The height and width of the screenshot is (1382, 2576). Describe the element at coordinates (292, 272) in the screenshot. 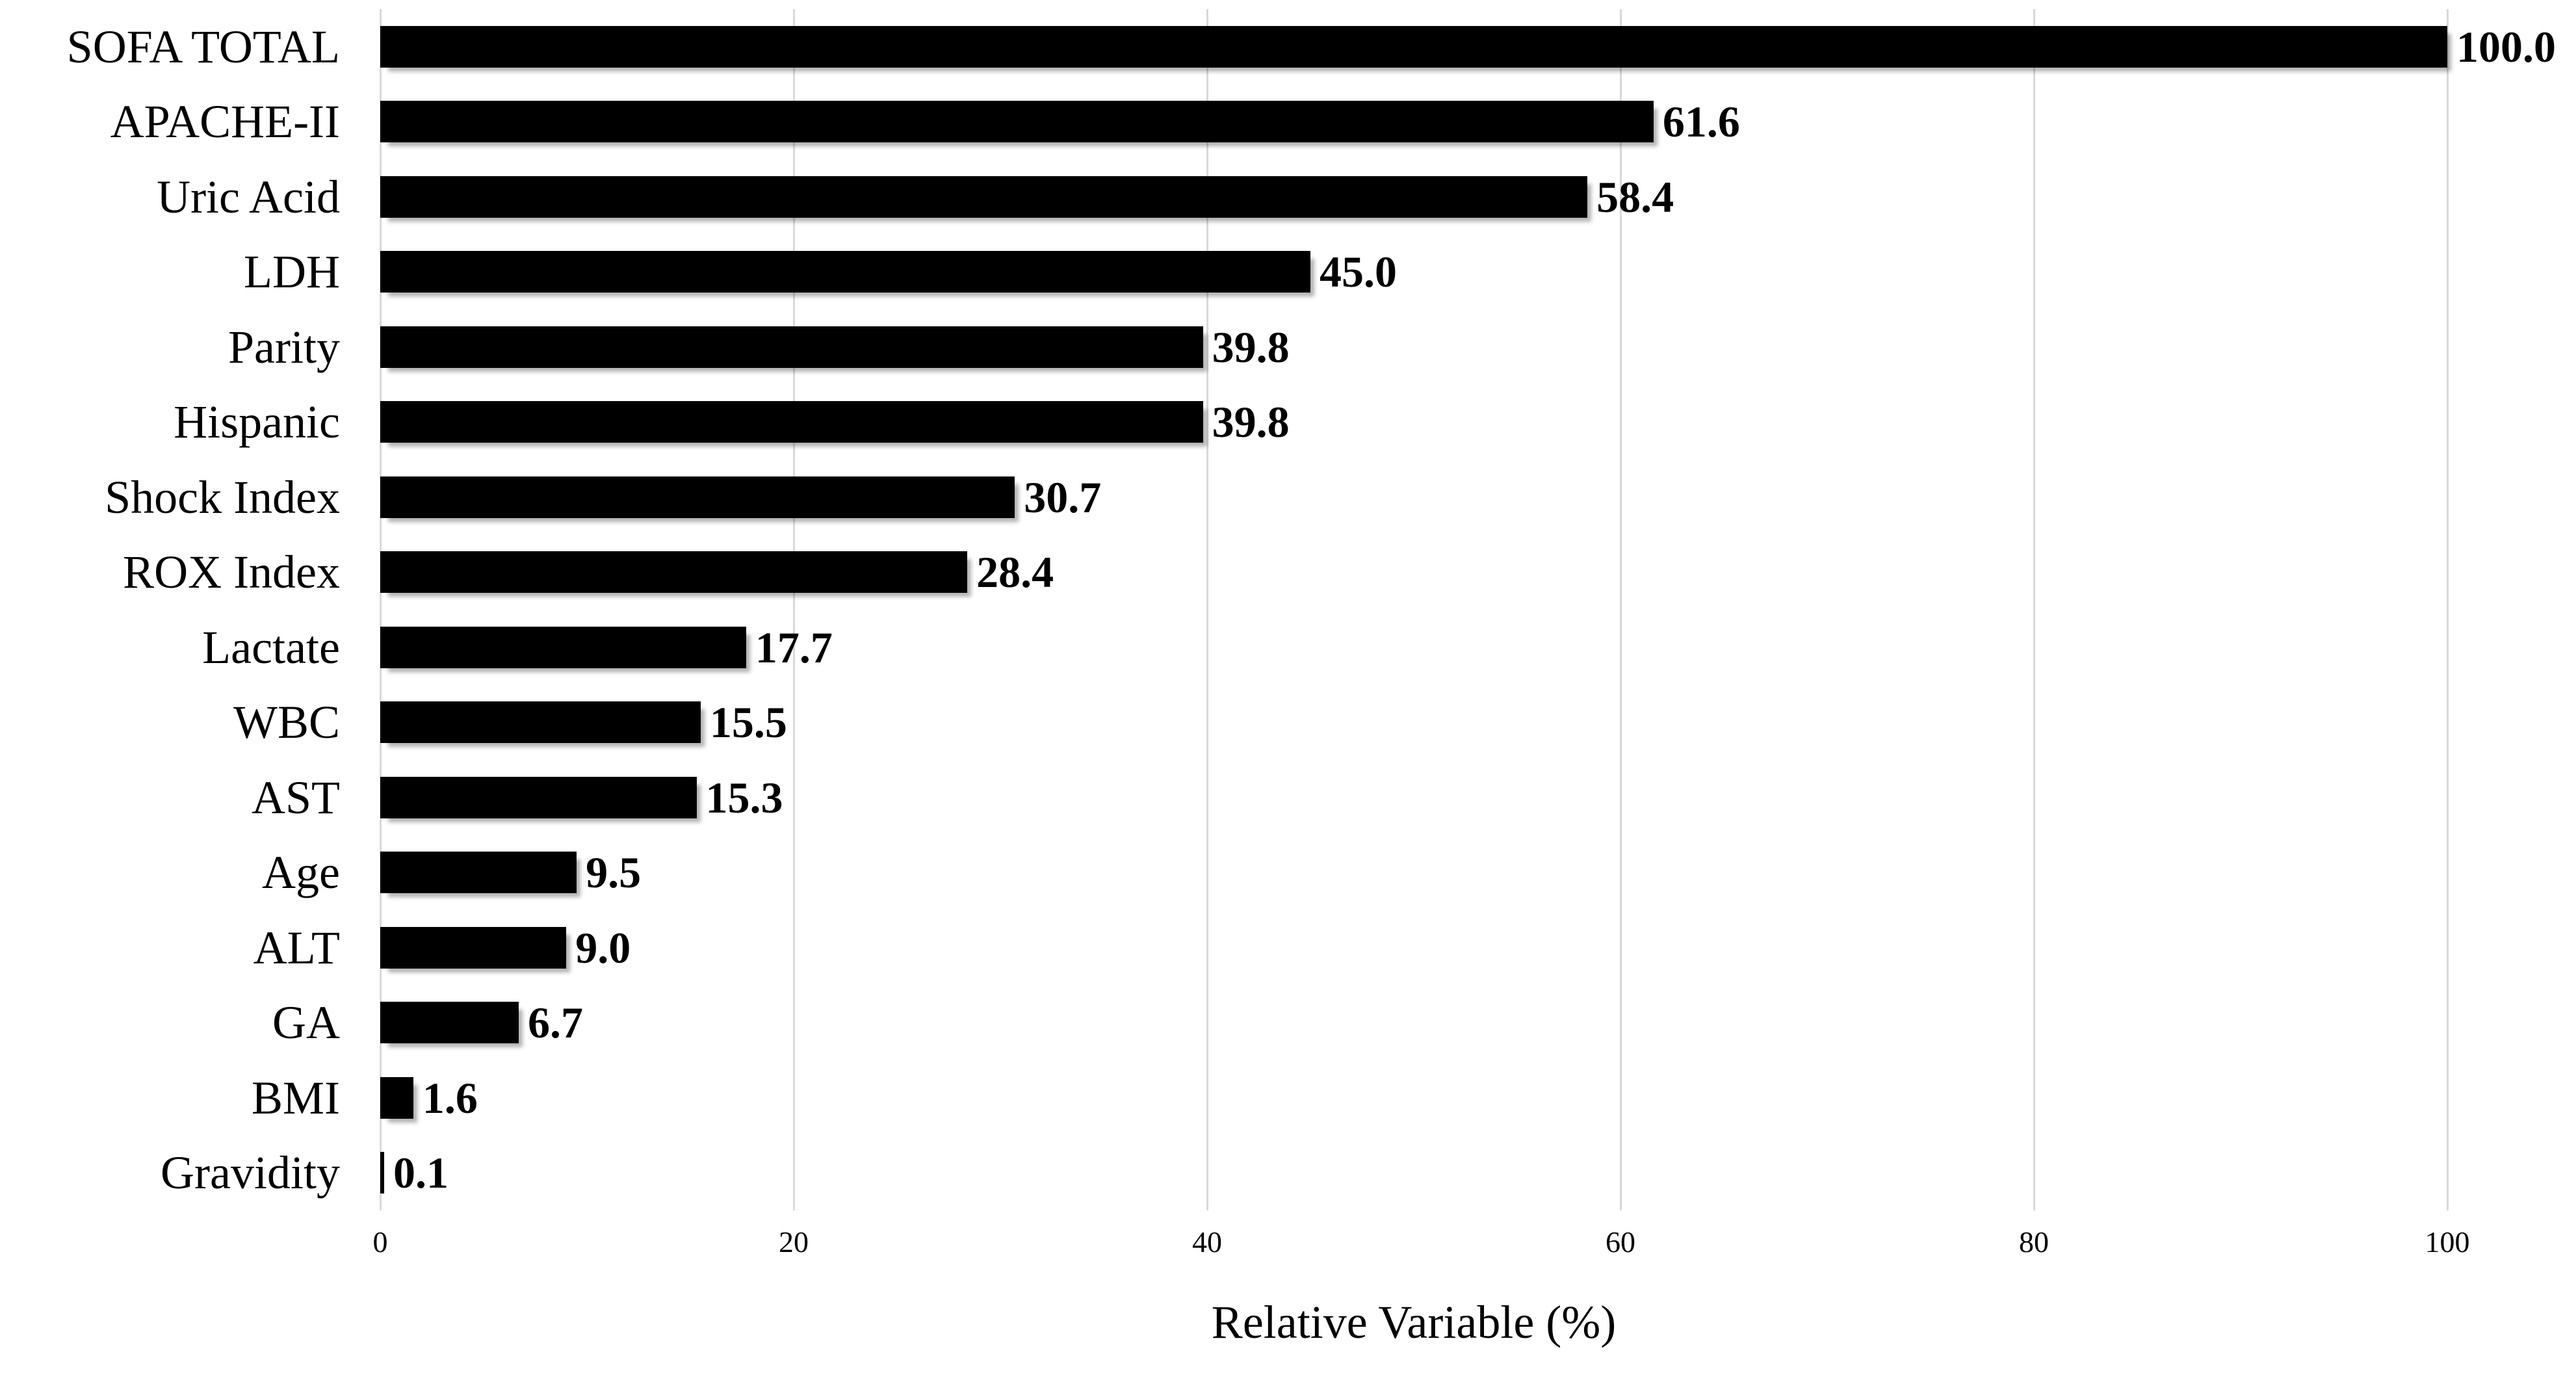

I see `category-label: LDH` at that location.